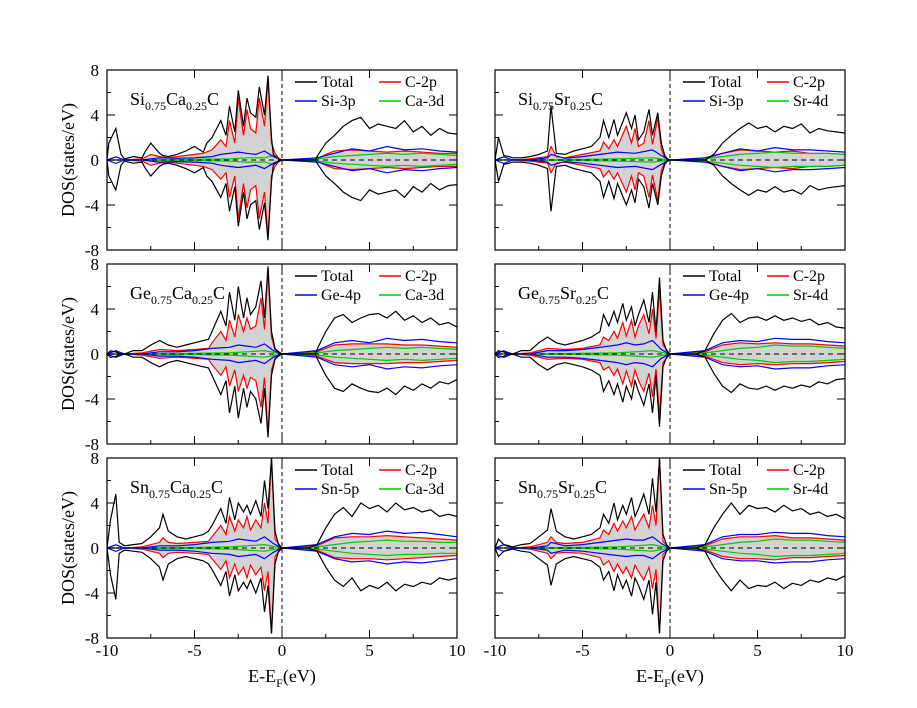 Image resolution: width=917 pixels, height=708 pixels. I want to click on legend: Total C-2p Si-3p Ca-3d, so click(369, 92).